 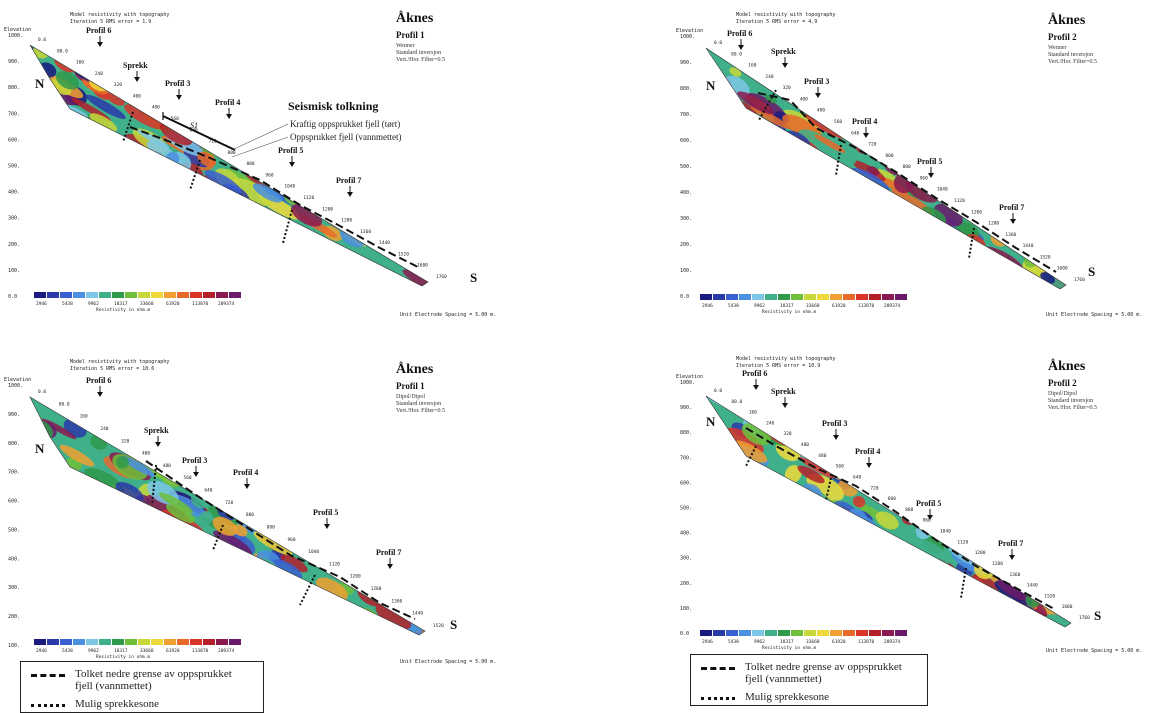 What do you see at coordinates (686, 458) in the screenshot?
I see `y-tick-label: 700.` at bounding box center [686, 458].